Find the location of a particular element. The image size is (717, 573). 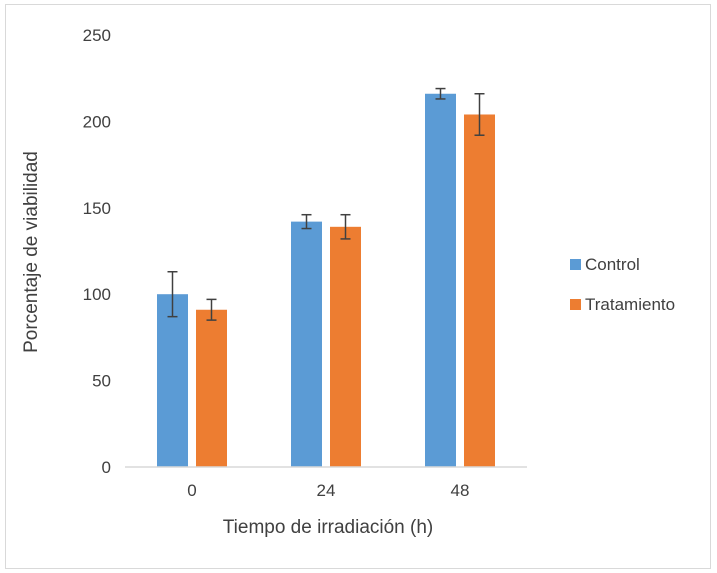

x-axis-title: Tiempo de irradiación (h) is located at coordinates (328, 527).